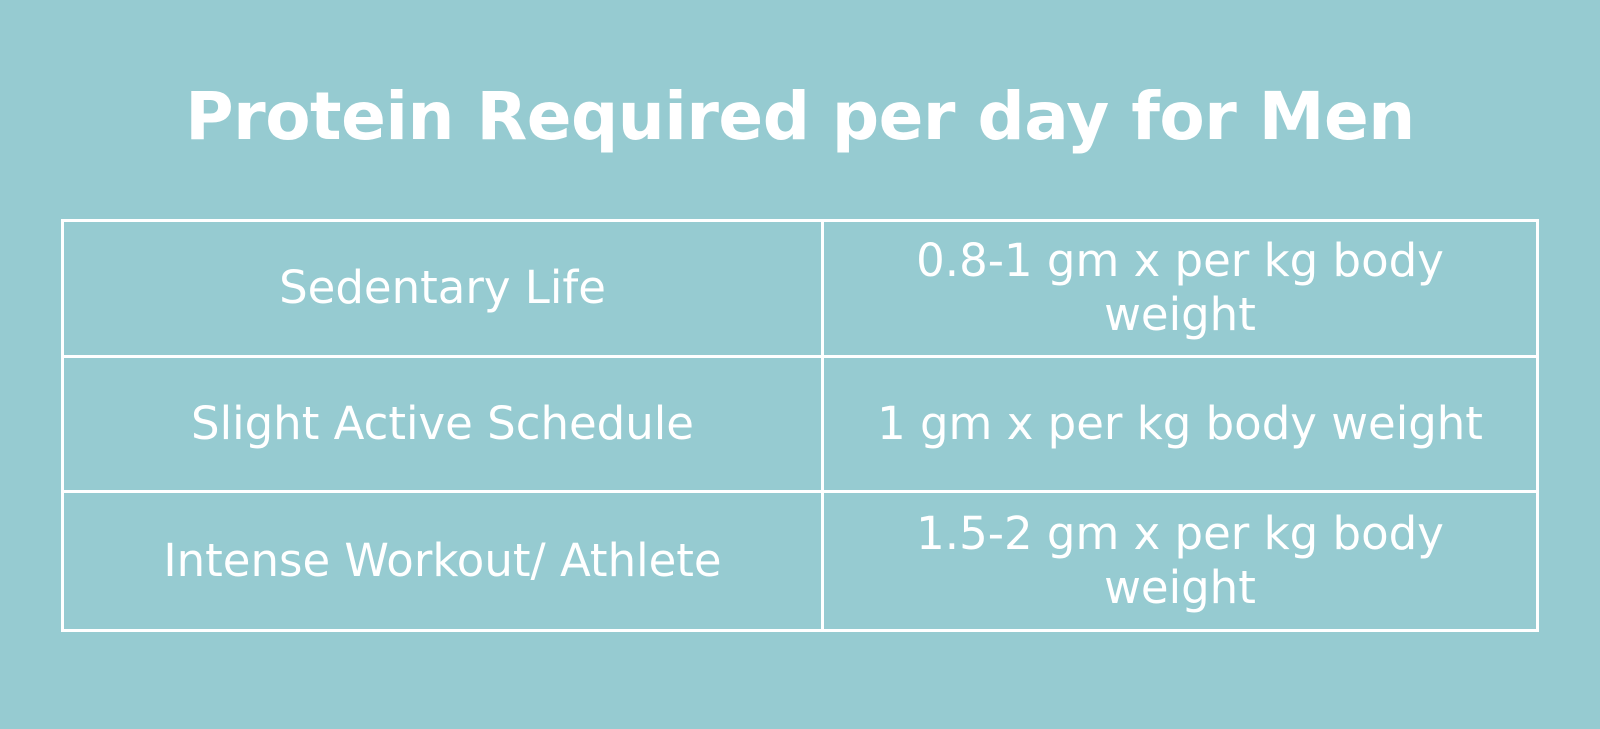 This screenshot has height=729, width=1600. Describe the element at coordinates (444, 425) in the screenshot. I see `activity-cell: Slight Active Schedule` at that location.